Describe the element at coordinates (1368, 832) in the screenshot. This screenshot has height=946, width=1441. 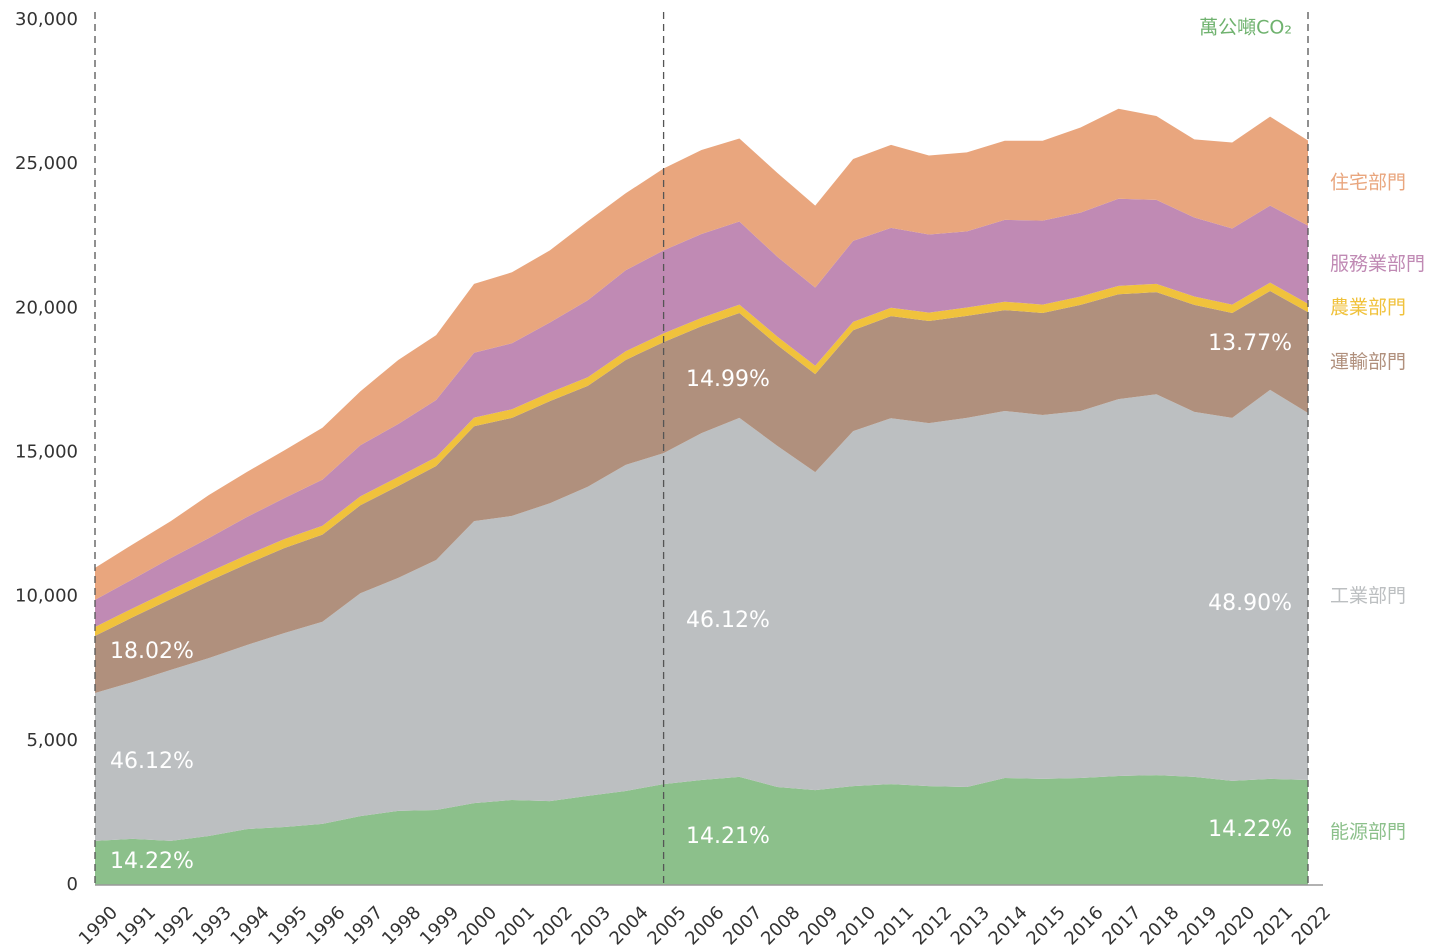
I see `legend-label: 能源部門` at that location.